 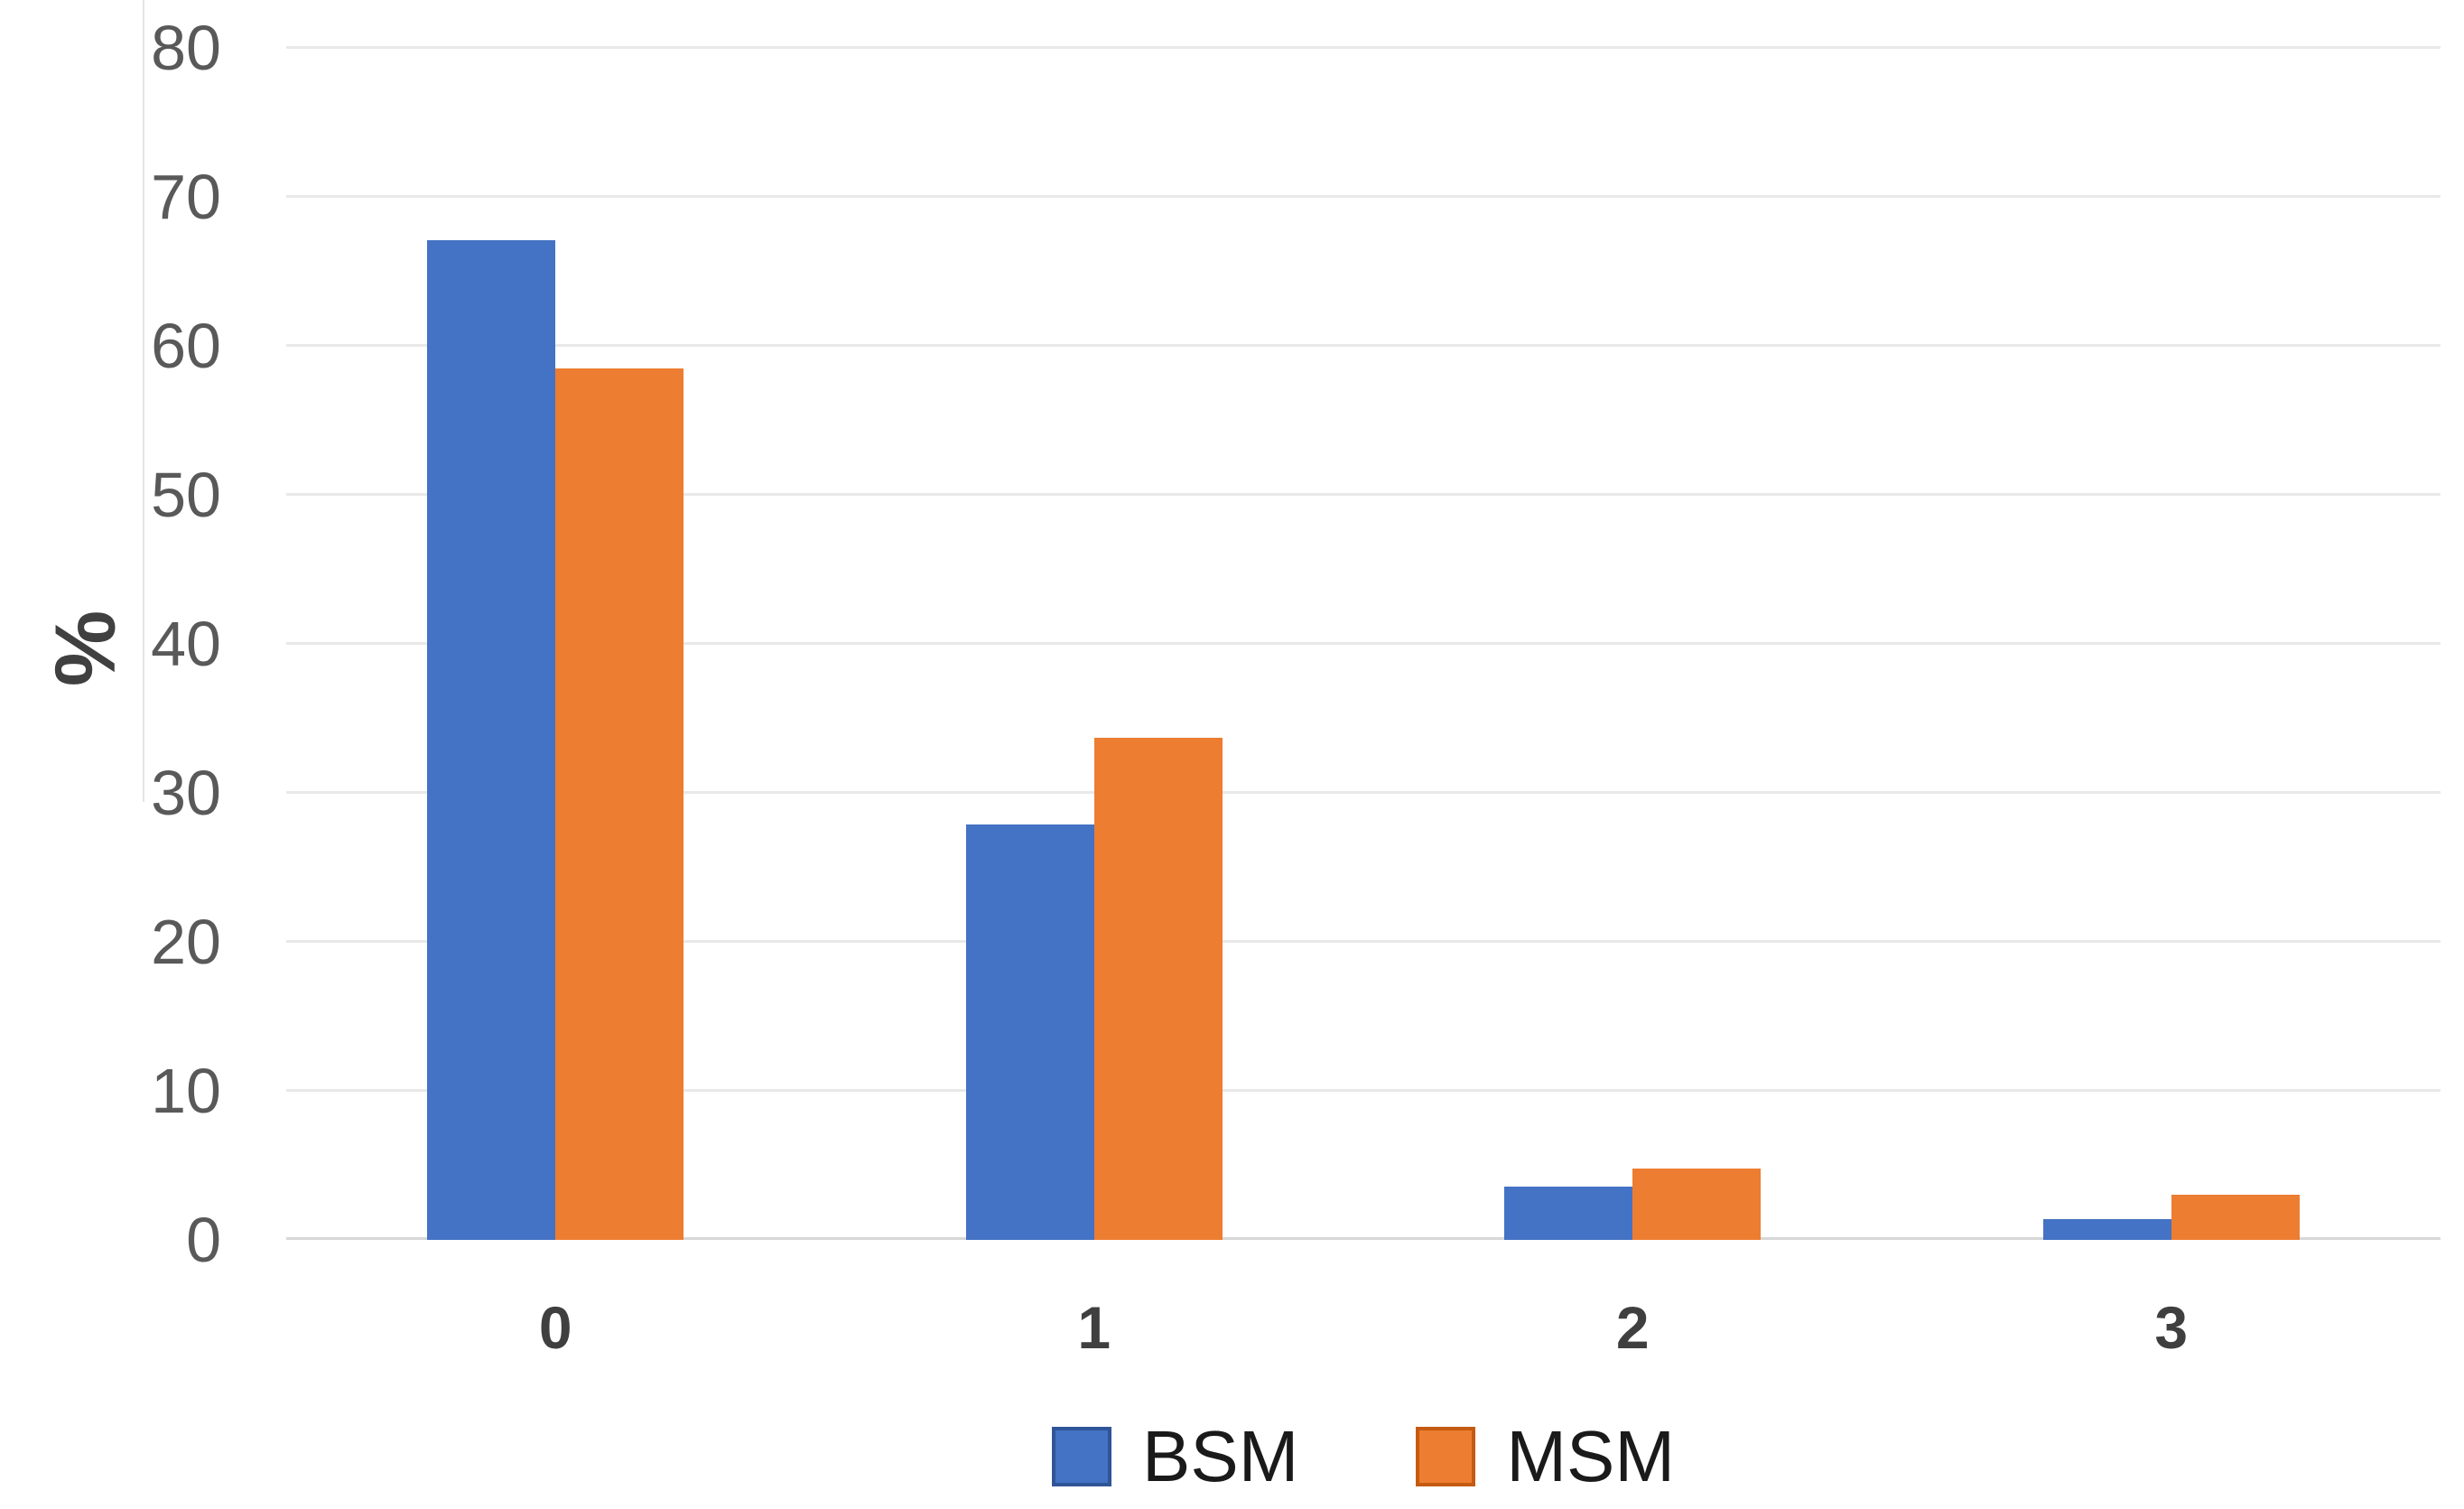 I want to click on y-tick-label-10: 10, so click(x=186, y=1091).